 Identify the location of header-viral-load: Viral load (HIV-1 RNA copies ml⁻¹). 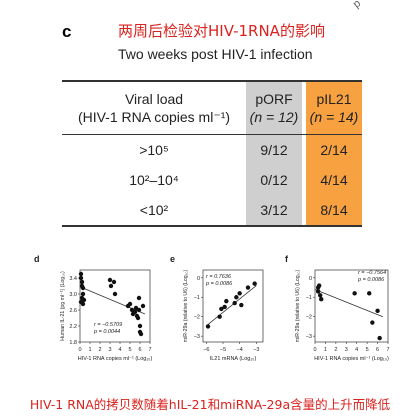
(154, 107).